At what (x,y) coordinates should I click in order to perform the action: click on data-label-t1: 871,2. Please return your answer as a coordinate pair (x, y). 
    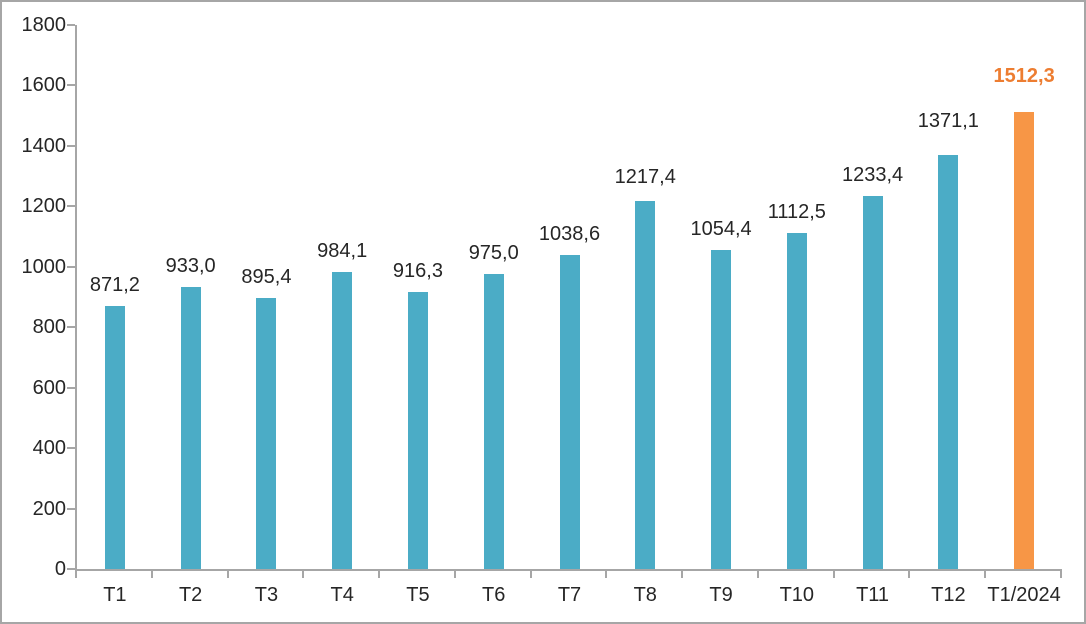
    Looking at the image, I should click on (114, 284).